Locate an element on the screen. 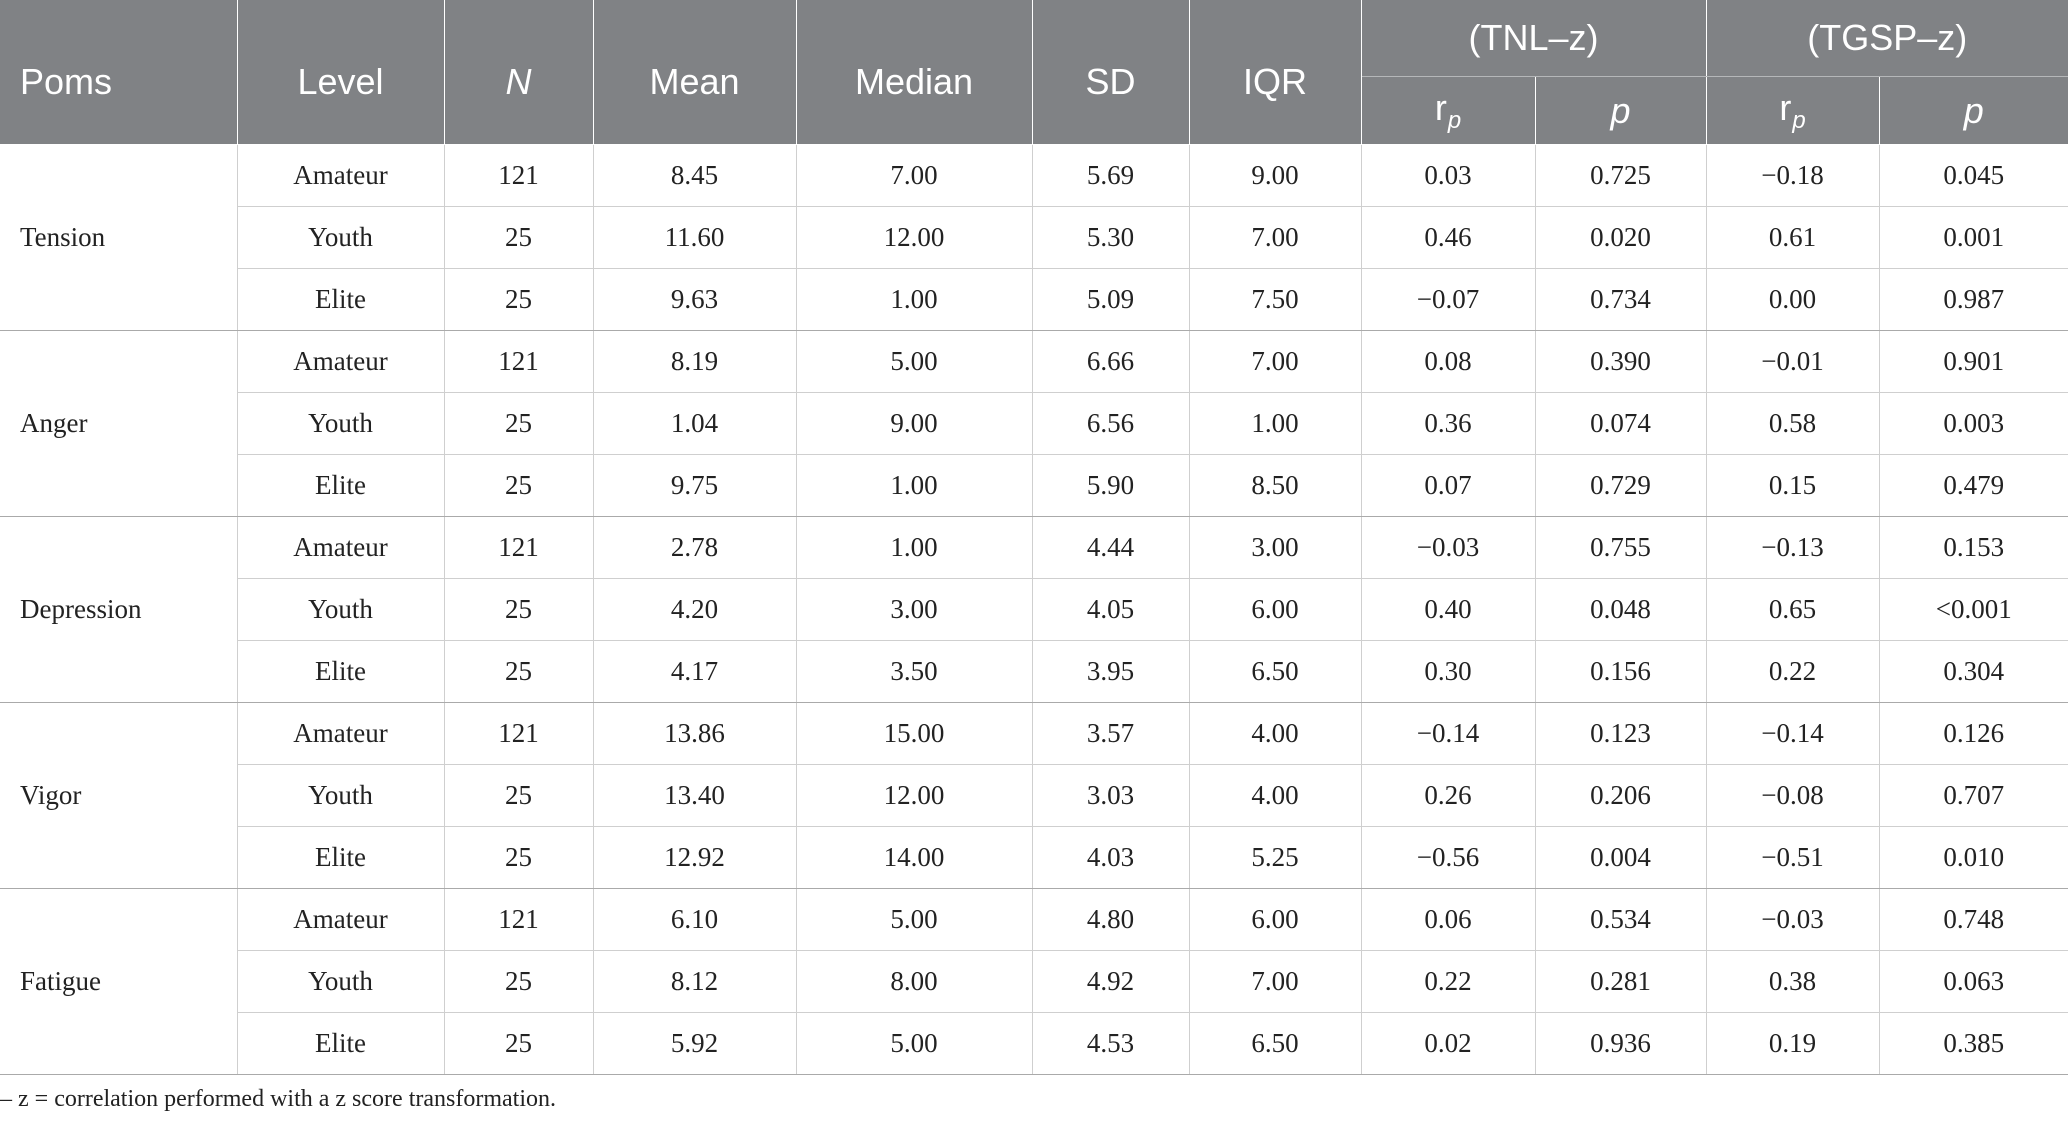 Image resolution: width=2068 pixels, height=1128 pixels. cell-tgsp-rp: −0.14 is located at coordinates (1793, 733).